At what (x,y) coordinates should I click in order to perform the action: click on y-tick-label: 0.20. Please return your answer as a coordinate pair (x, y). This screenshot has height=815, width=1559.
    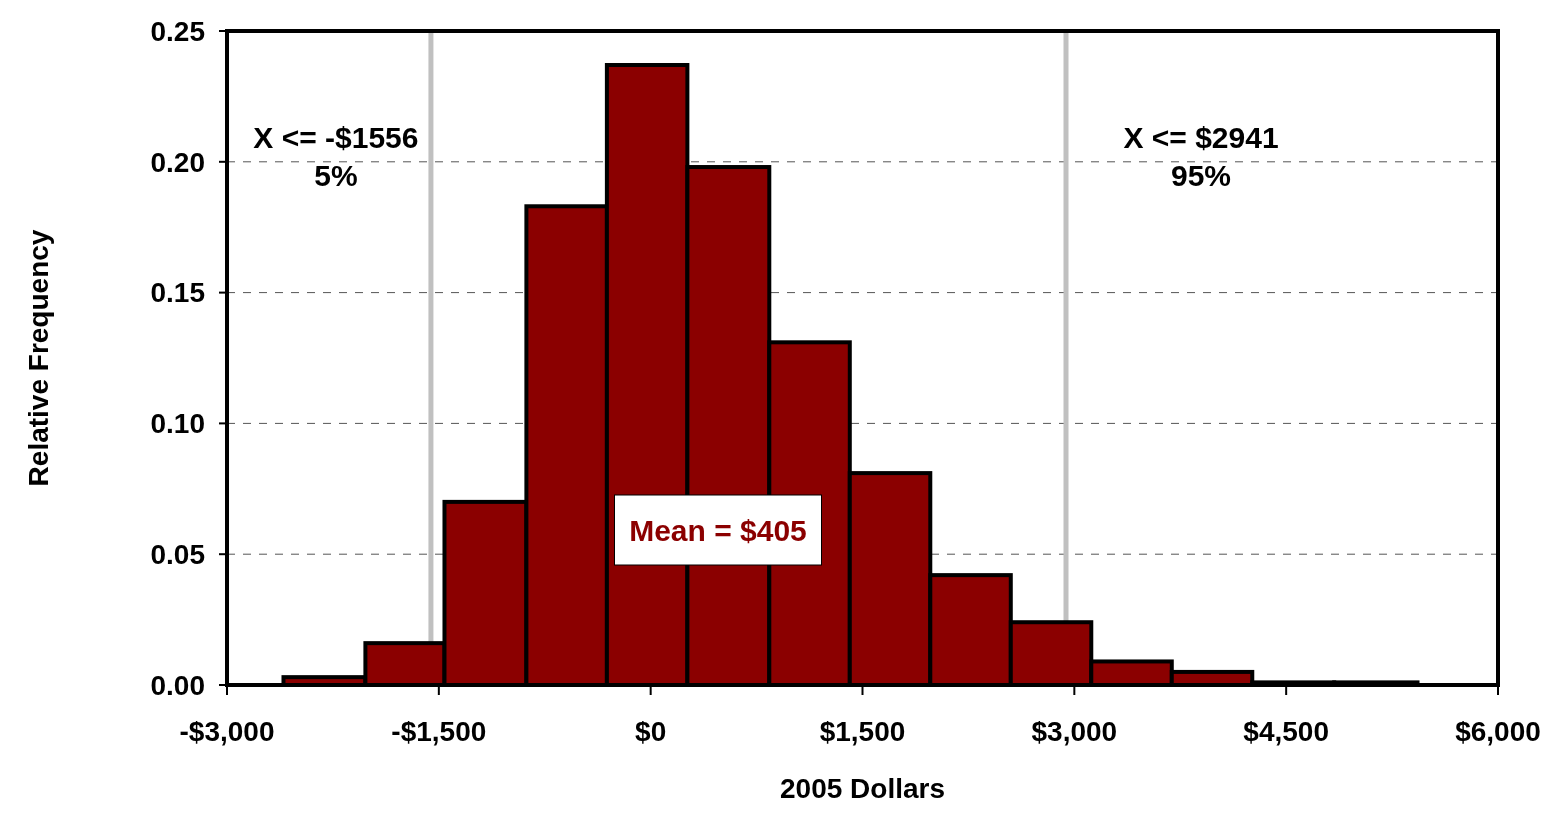
    Looking at the image, I should click on (177, 162).